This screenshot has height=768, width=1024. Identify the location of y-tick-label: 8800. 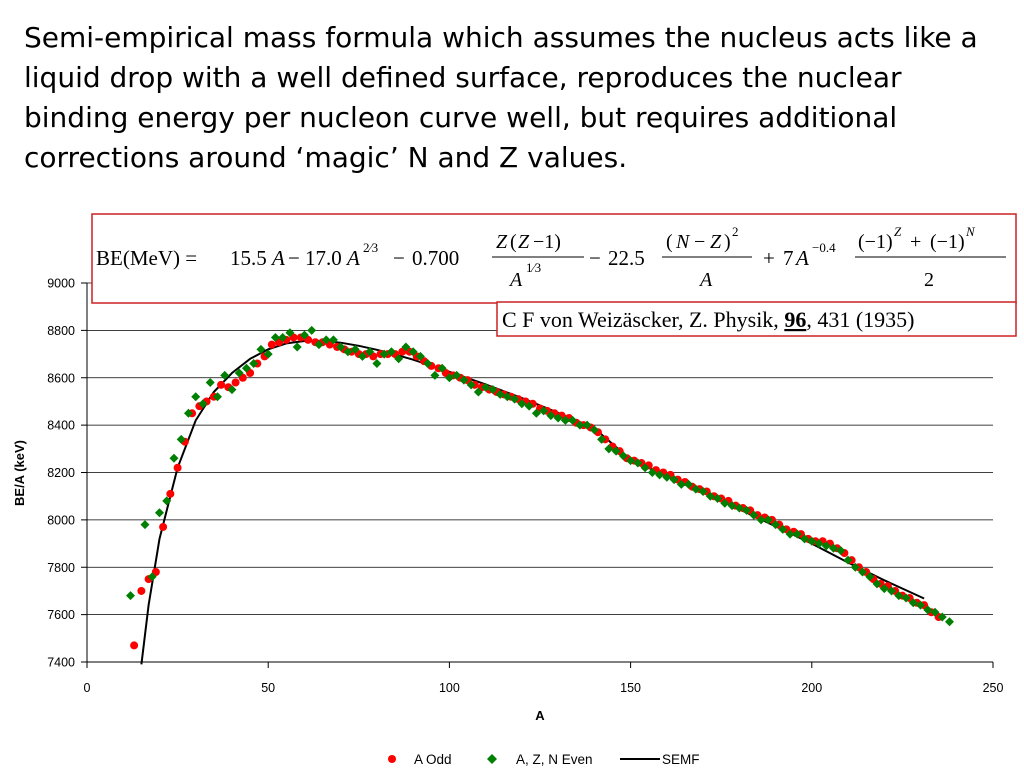
(61, 331).